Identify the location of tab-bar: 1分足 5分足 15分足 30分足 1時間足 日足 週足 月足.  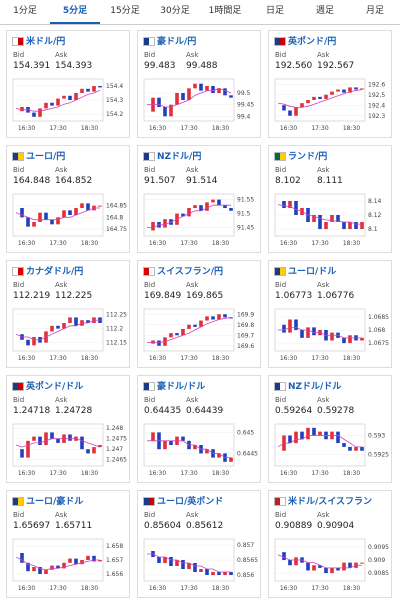
(200, 12).